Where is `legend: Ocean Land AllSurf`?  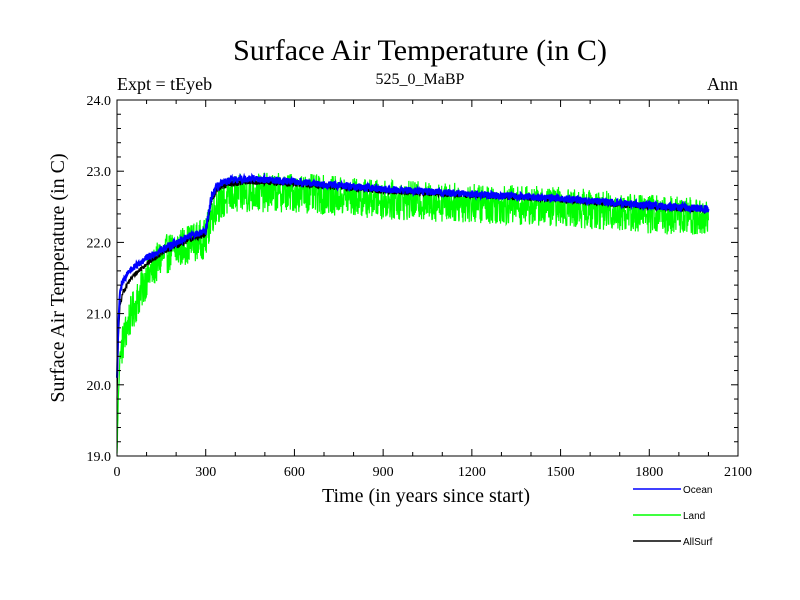 legend: Ocean Land AllSurf is located at coordinates (673, 516).